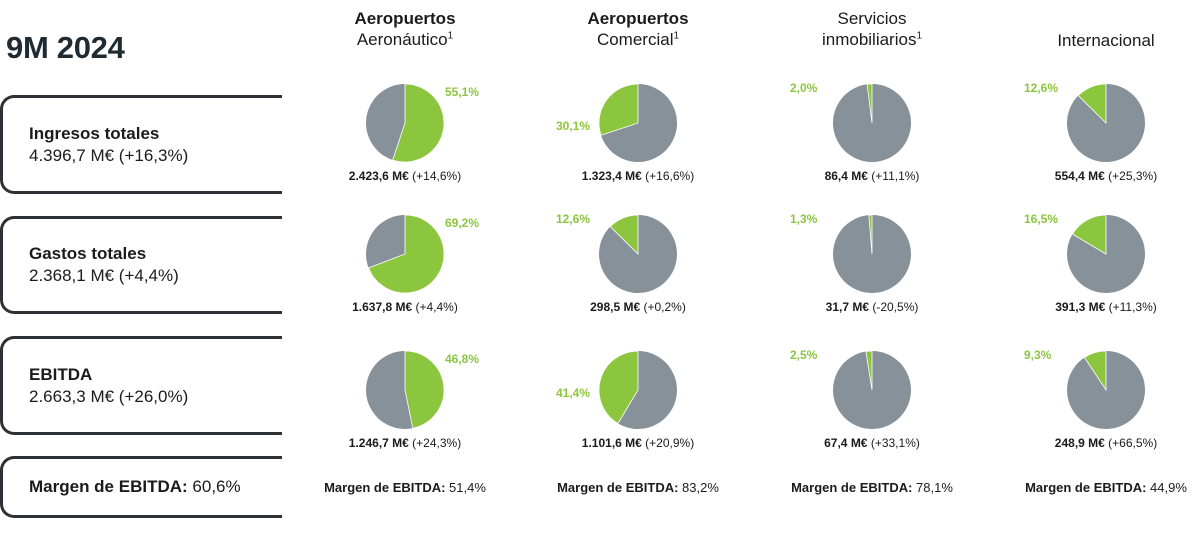 Image resolution: width=1204 pixels, height=535 pixels. I want to click on column-margin: Margen de EBITDA: 78,1%, so click(872, 487).